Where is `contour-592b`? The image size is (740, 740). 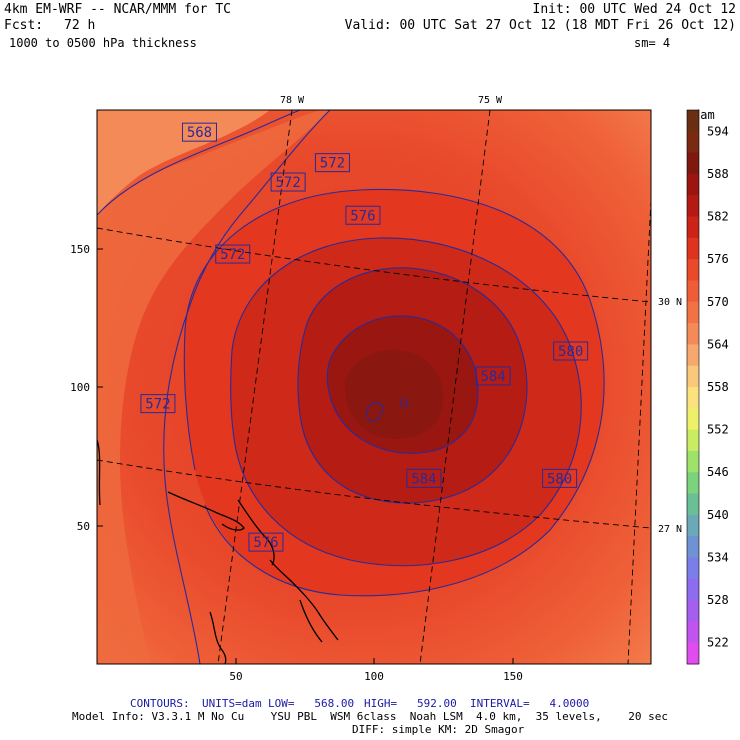
contour-592b is located at coordinates (404, 403).